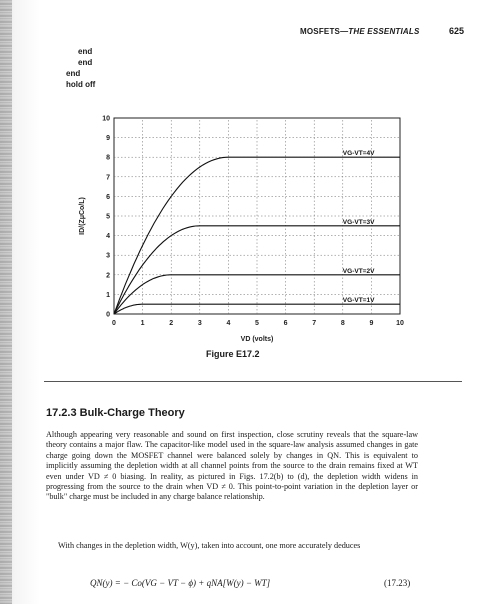  What do you see at coordinates (171, 323) in the screenshot?
I see `x-tick-label: 2` at bounding box center [171, 323].